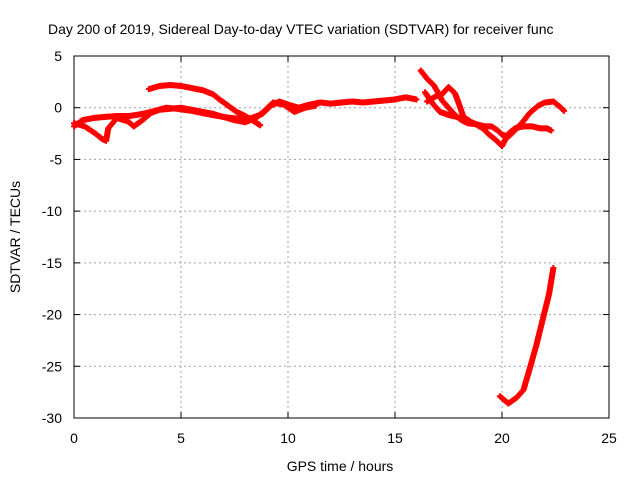  What do you see at coordinates (488, 119) in the screenshot?
I see `series-track-e` at bounding box center [488, 119].